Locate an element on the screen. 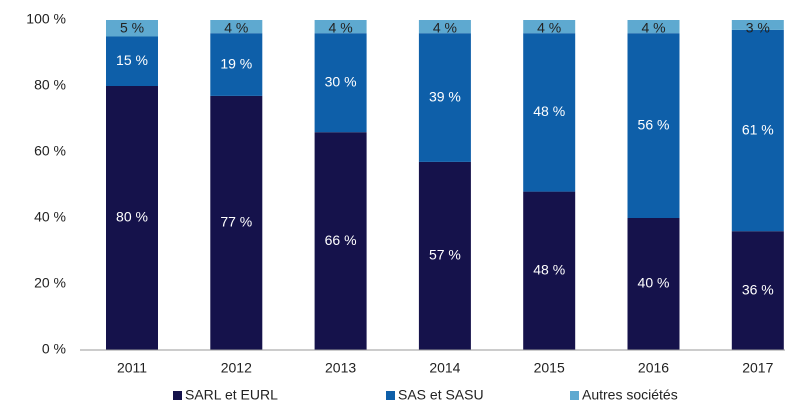  y-tick-label: 40 % is located at coordinates (50, 217).